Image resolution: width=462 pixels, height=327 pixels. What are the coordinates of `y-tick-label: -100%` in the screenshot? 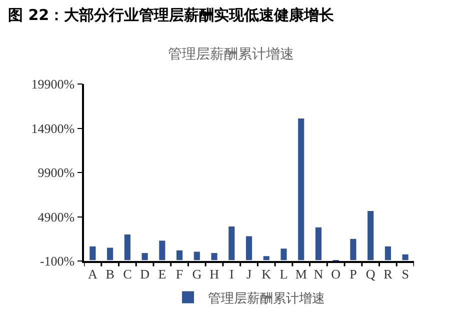 It's located at (57, 261).